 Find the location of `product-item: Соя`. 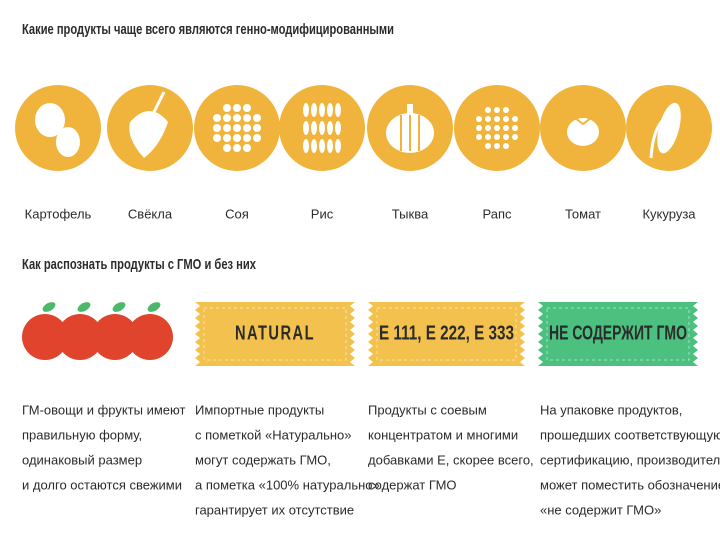

product-item: Соя is located at coordinates (237, 153).